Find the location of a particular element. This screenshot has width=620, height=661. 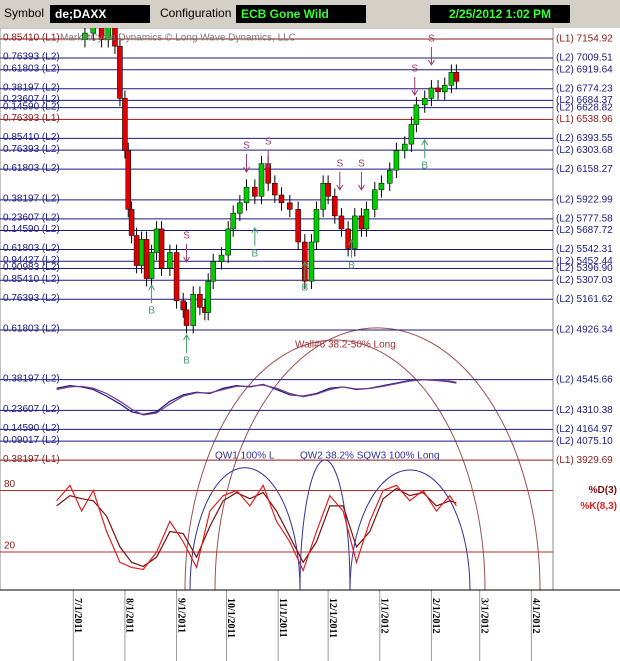

level-ratio-label: 0.85410 (L1) is located at coordinates (31, 38).